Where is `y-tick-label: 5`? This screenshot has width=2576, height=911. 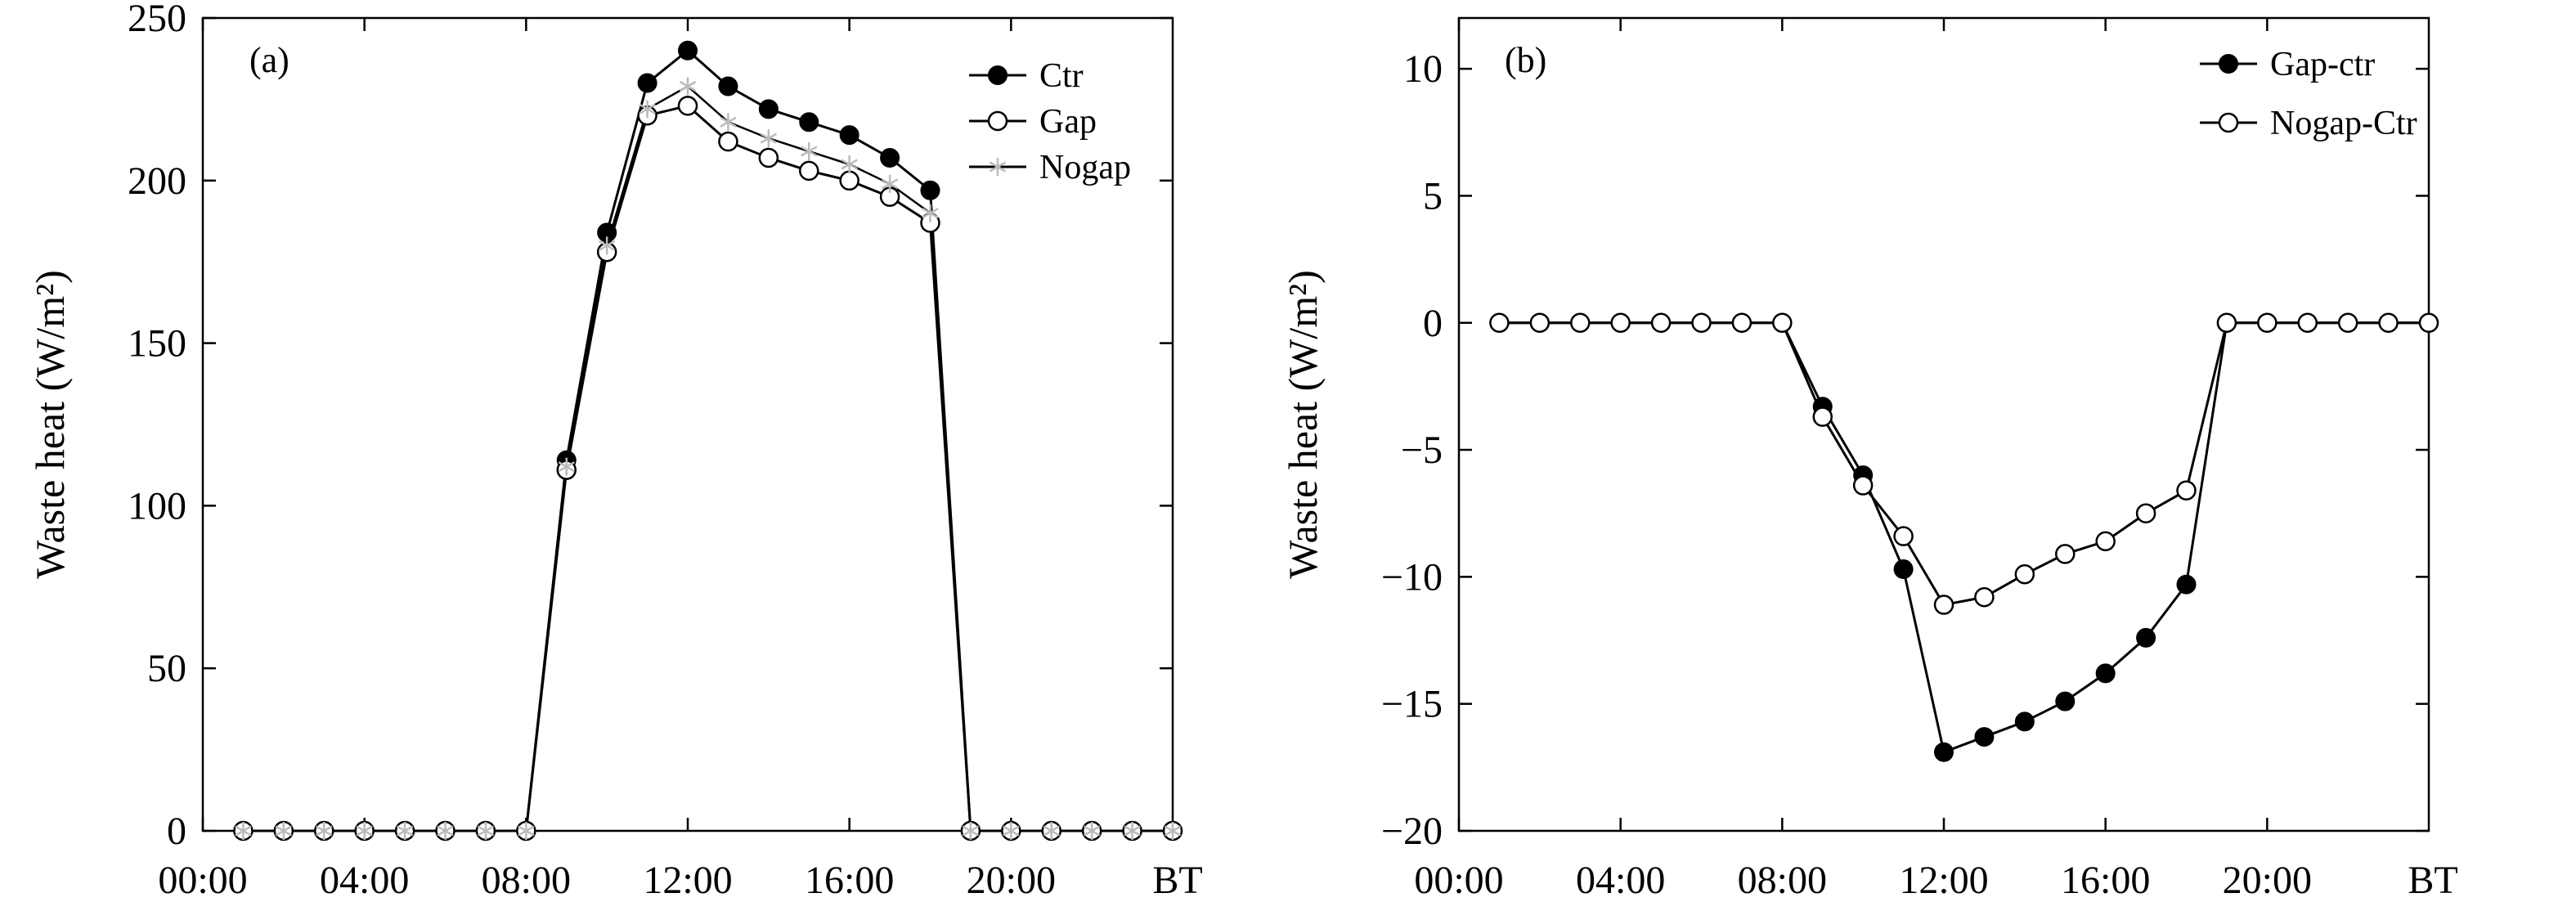 y-tick-label: 5 is located at coordinates (1433, 196).